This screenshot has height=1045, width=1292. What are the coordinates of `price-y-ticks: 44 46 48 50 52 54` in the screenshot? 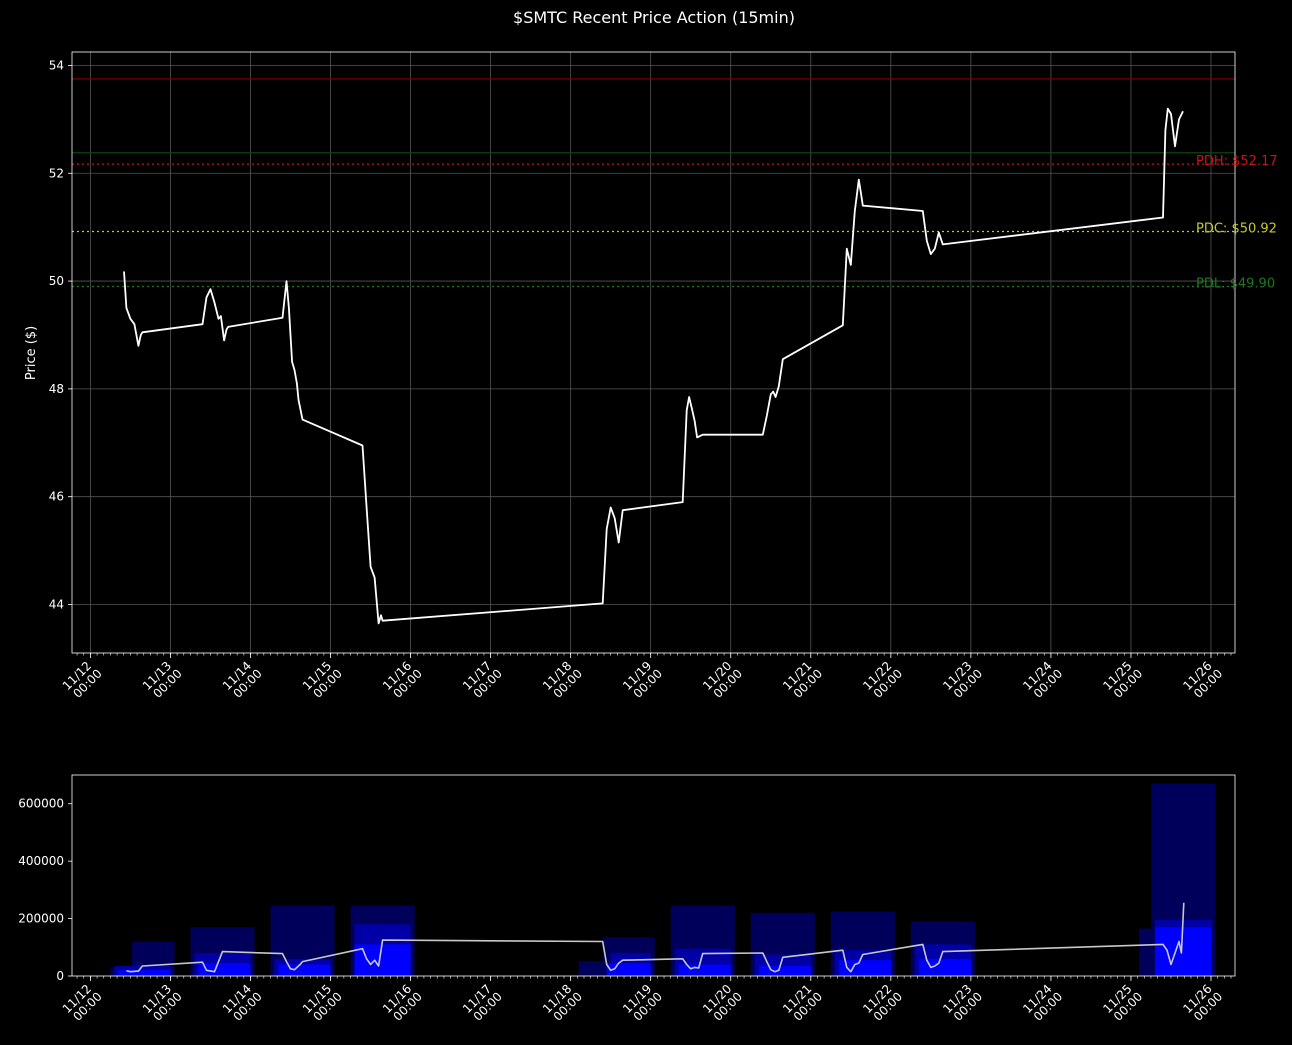 It's located at (60, 334).